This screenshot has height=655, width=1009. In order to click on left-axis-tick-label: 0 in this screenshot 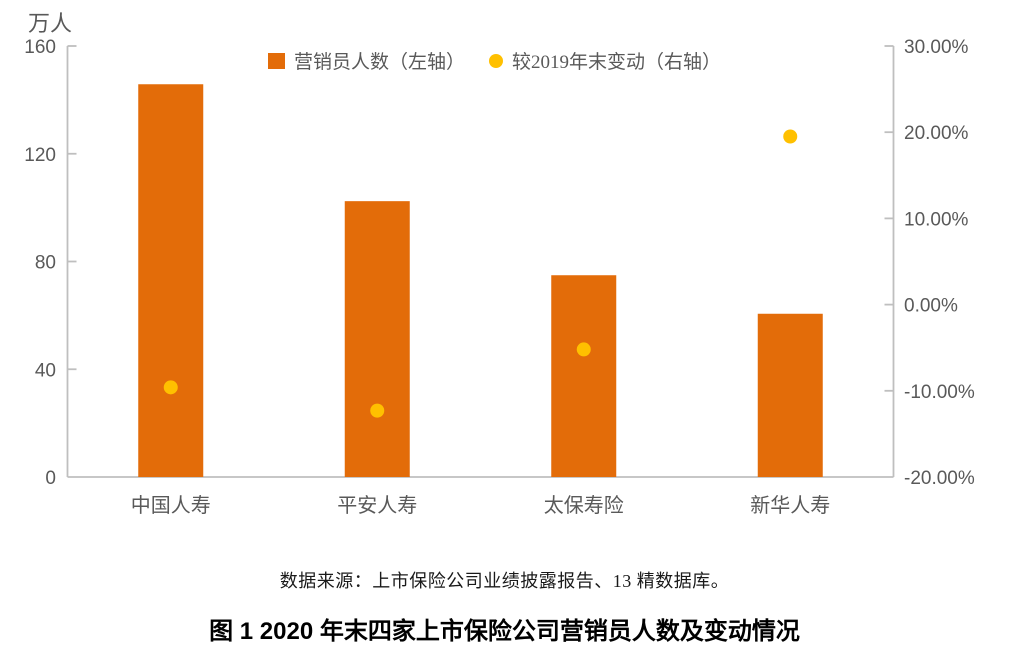, I will do `click(50, 478)`.